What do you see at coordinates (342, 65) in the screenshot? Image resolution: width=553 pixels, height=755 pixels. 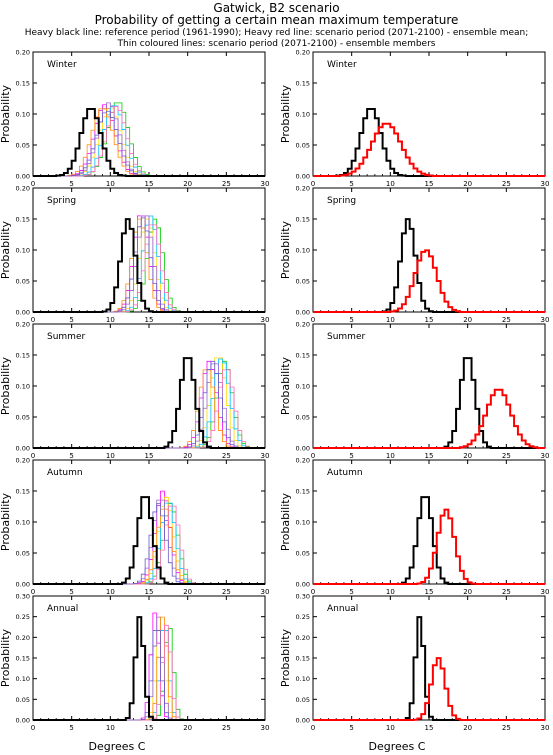 I see `season-label: Winter` at bounding box center [342, 65].